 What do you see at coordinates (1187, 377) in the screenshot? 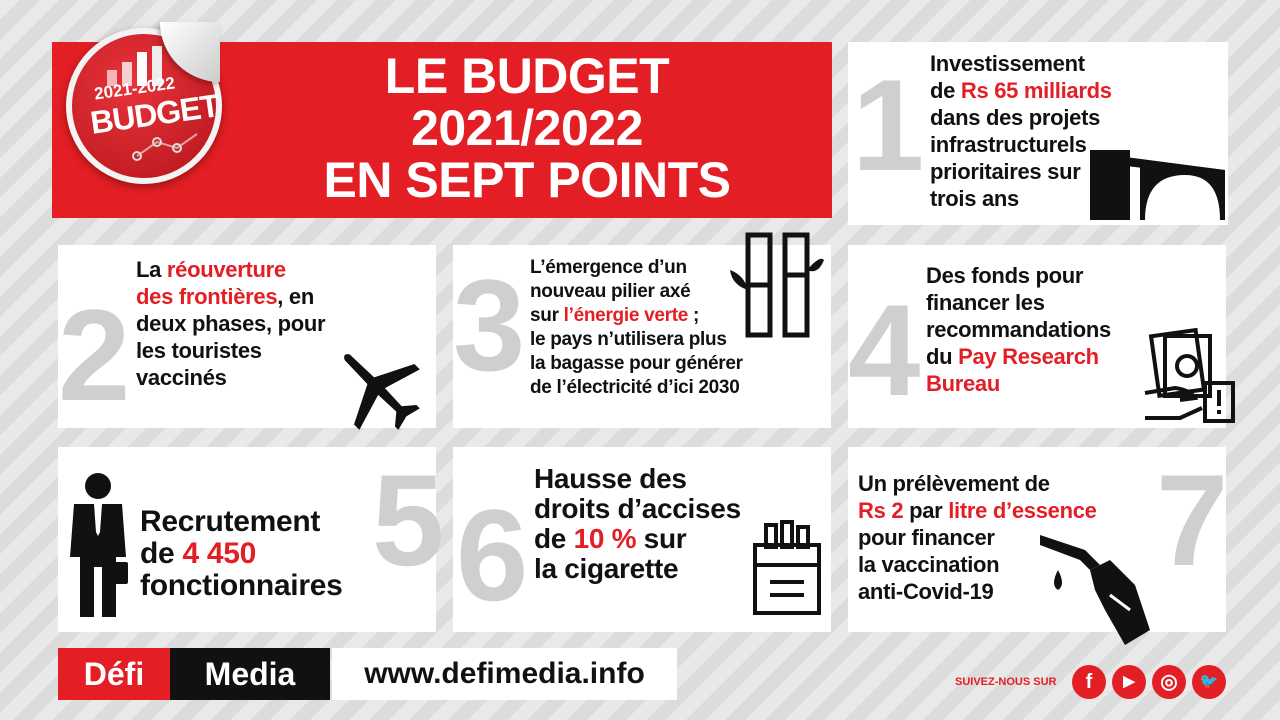
I see `money-hand-icon` at bounding box center [1187, 377].